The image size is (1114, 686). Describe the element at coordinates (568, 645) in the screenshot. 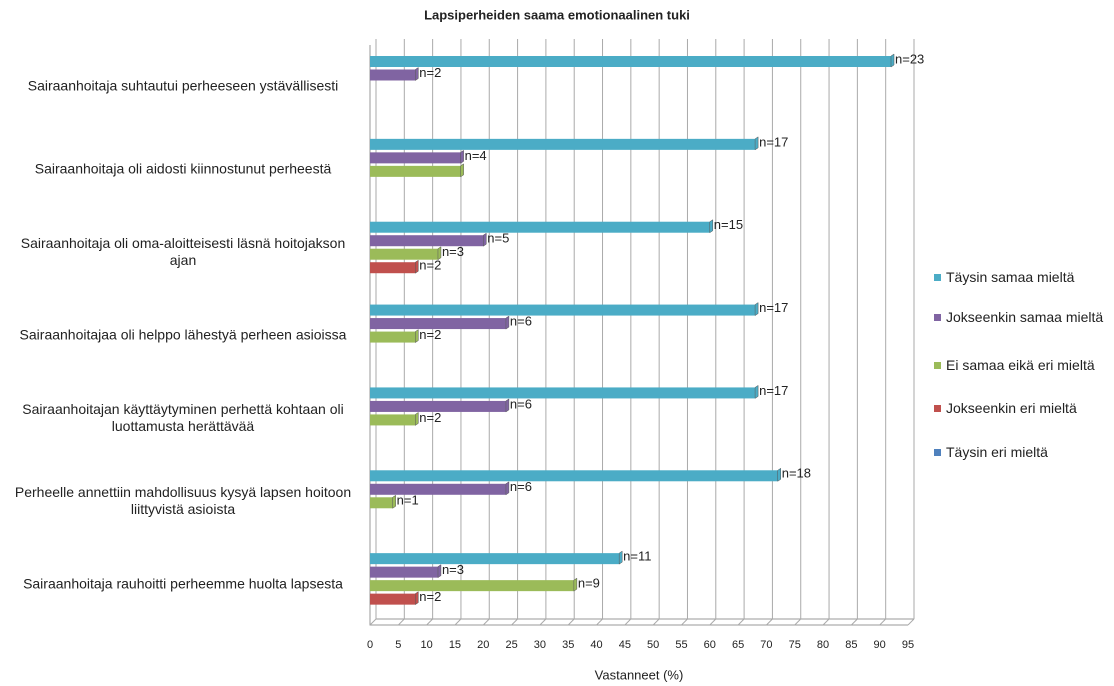

I see `x-tick-label: 35` at that location.